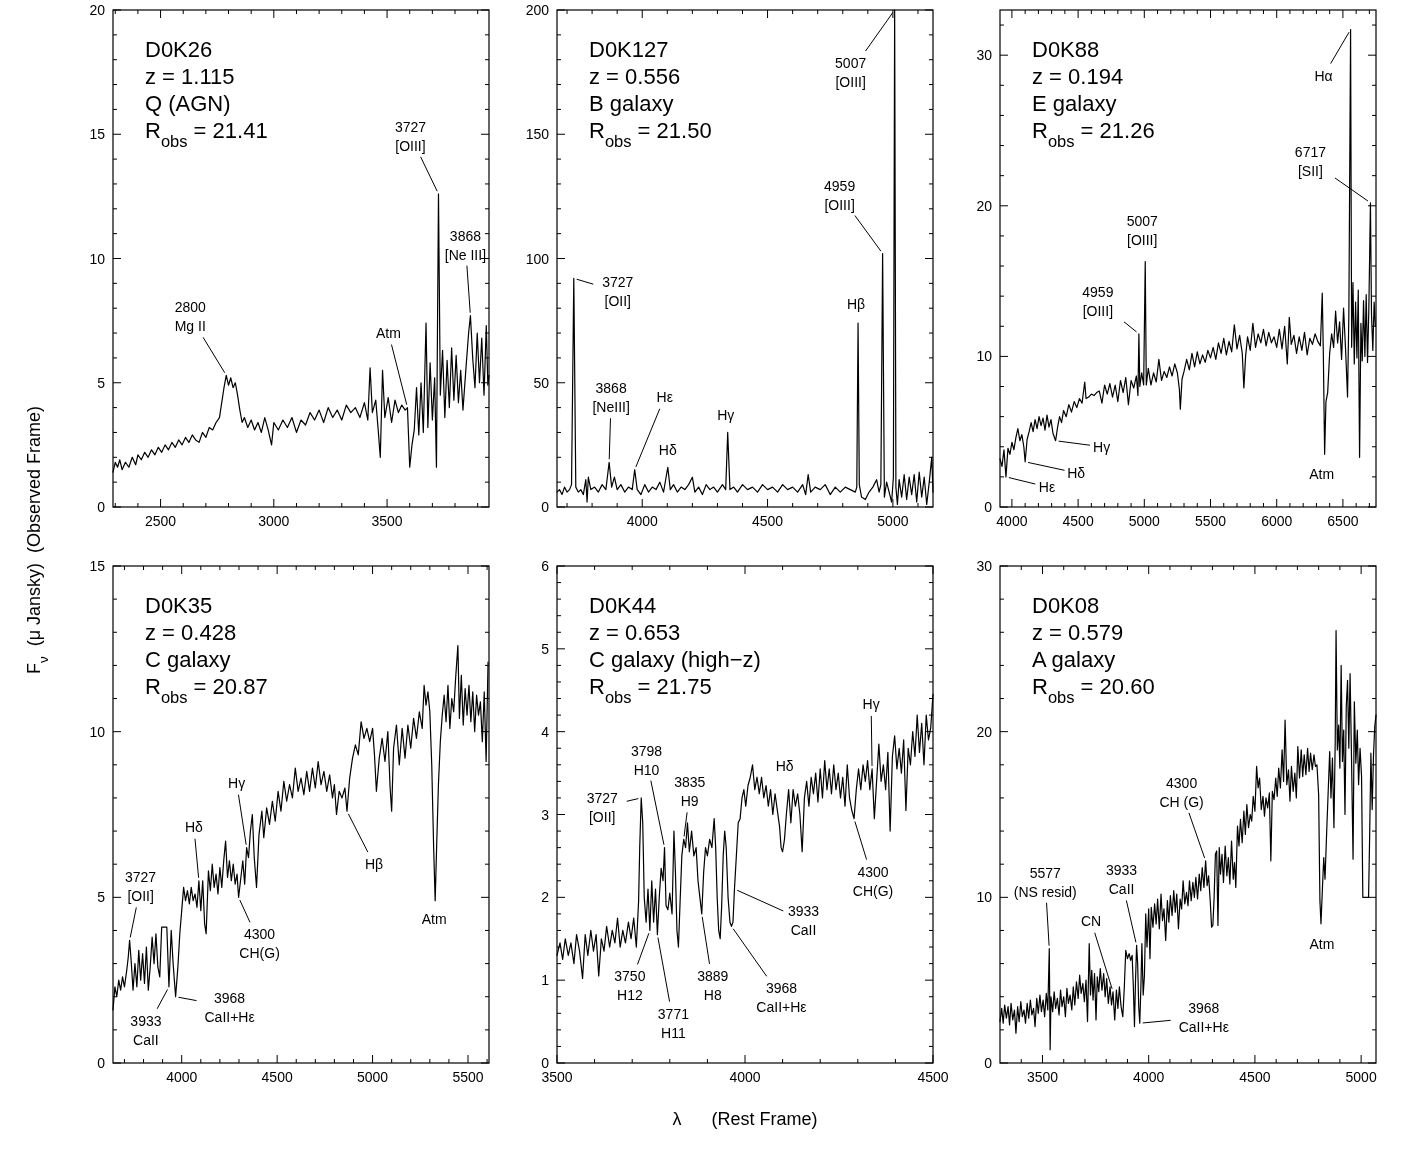 The width and height of the screenshot is (1406, 1162). Describe the element at coordinates (635, 76) in the screenshot. I see `annotation: z = 0.556` at that location.